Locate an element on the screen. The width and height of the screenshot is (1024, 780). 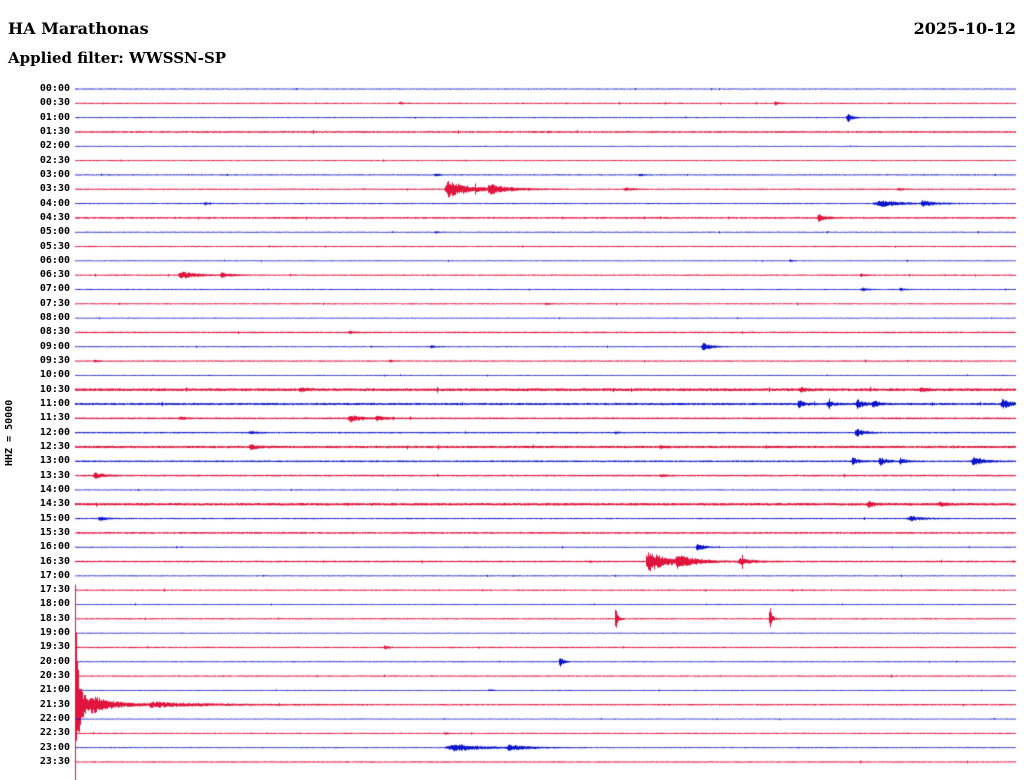
trace-time-label: 22:00 is located at coordinates (54, 719).